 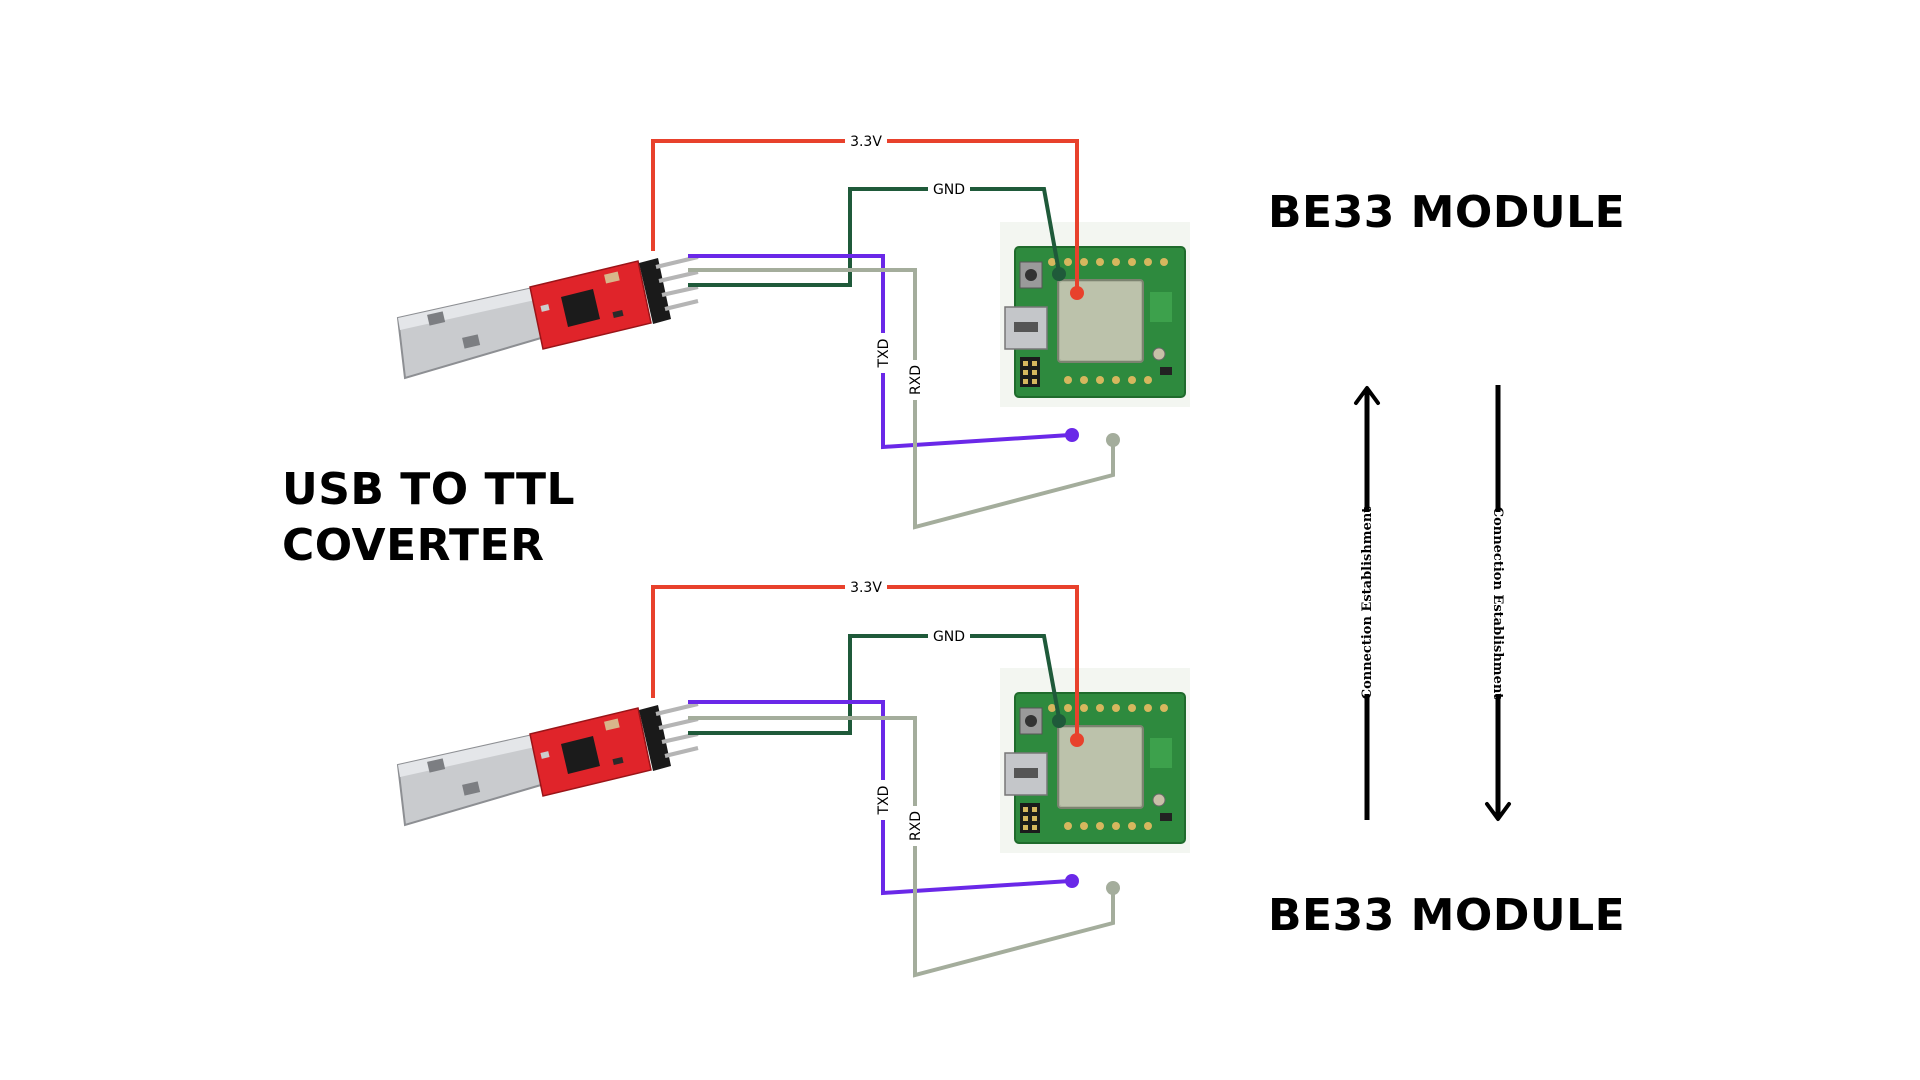 I want to click on arrow-up: Connection Establishment, so click(x=1367, y=603).